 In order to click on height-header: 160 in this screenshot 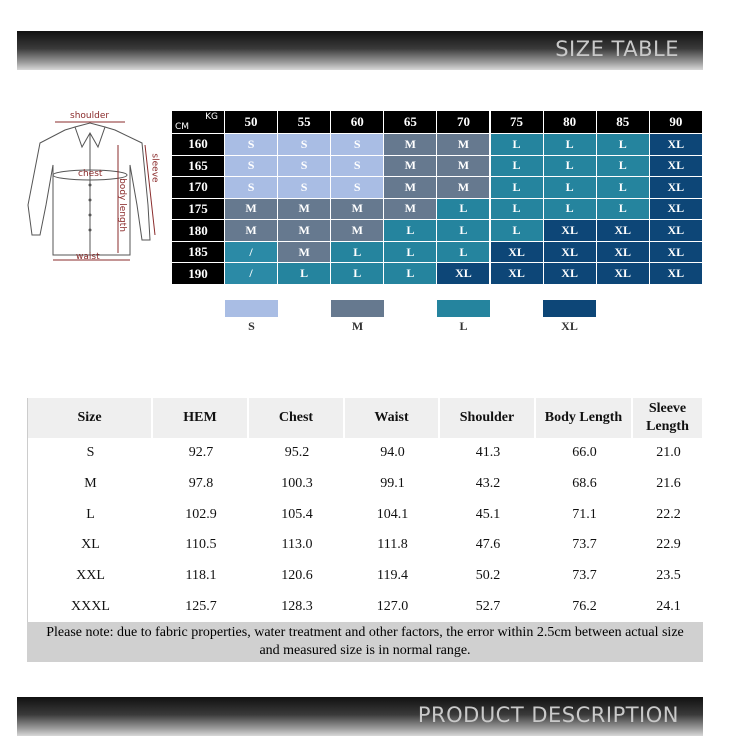, I will do `click(198, 145)`.